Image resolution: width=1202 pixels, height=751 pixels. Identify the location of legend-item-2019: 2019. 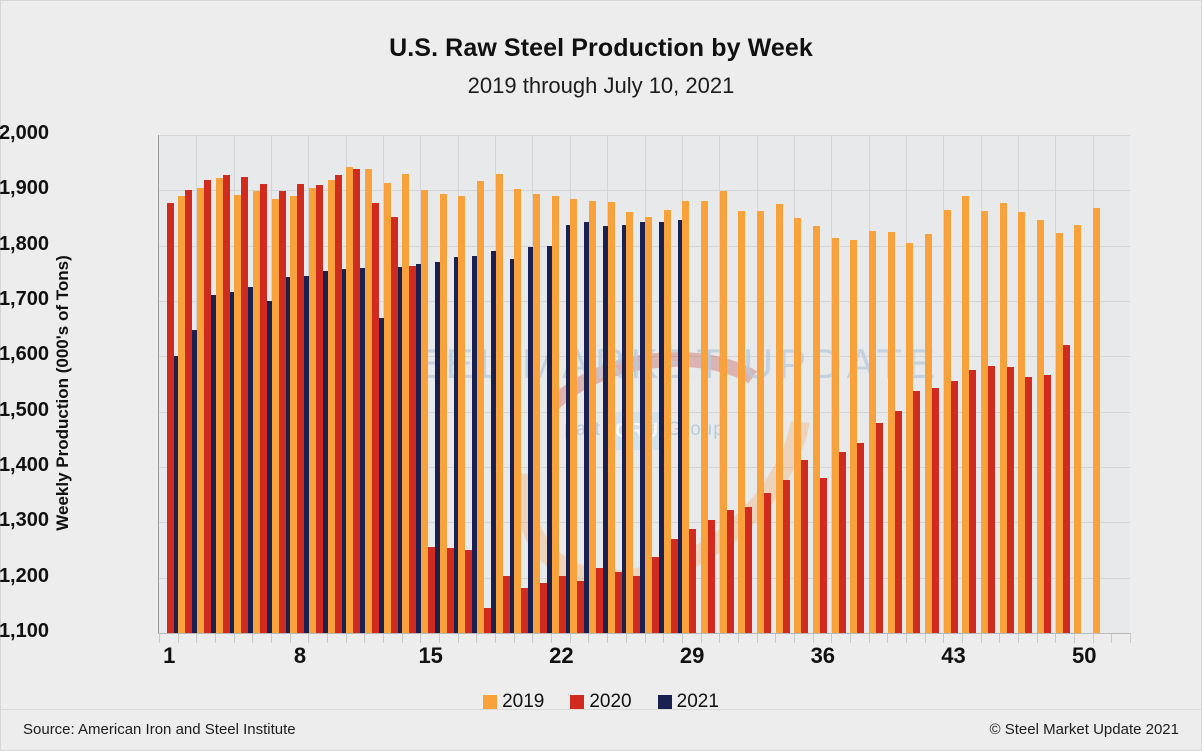
(513, 702).